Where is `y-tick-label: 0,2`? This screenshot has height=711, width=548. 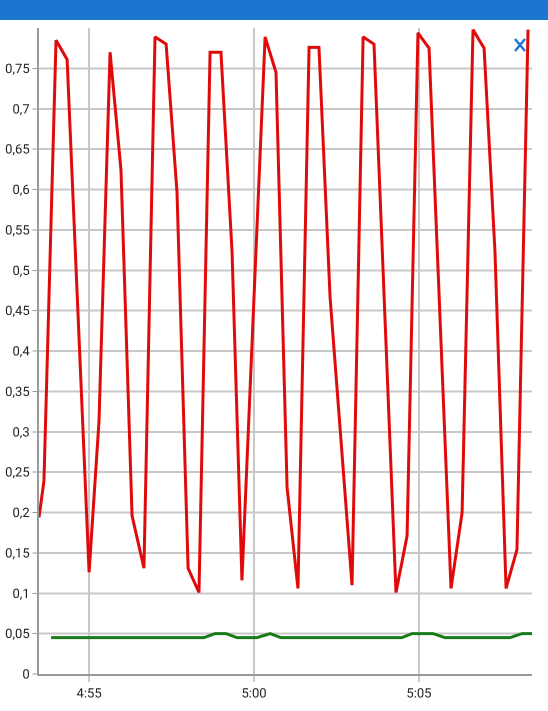 y-tick-label: 0,2 is located at coordinates (21, 514).